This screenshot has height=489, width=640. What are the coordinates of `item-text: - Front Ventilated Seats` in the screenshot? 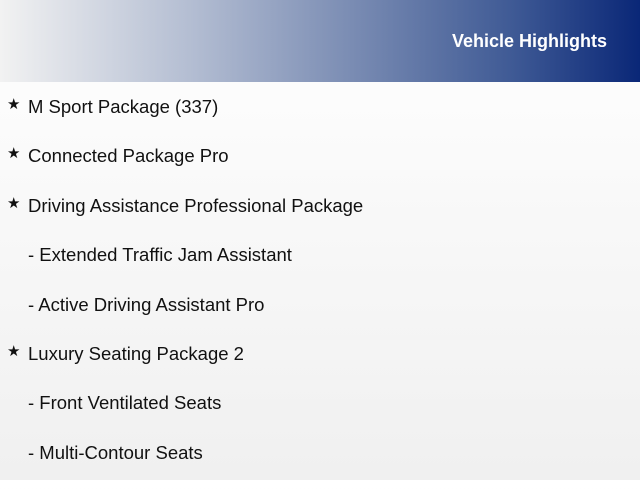 It's located at (125, 403).